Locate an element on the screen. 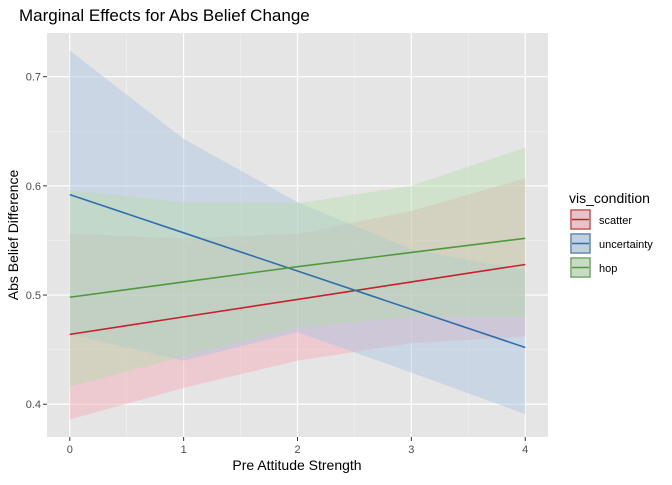 The image size is (672, 485). y-tick-label: 0.4 is located at coordinates (33, 405).